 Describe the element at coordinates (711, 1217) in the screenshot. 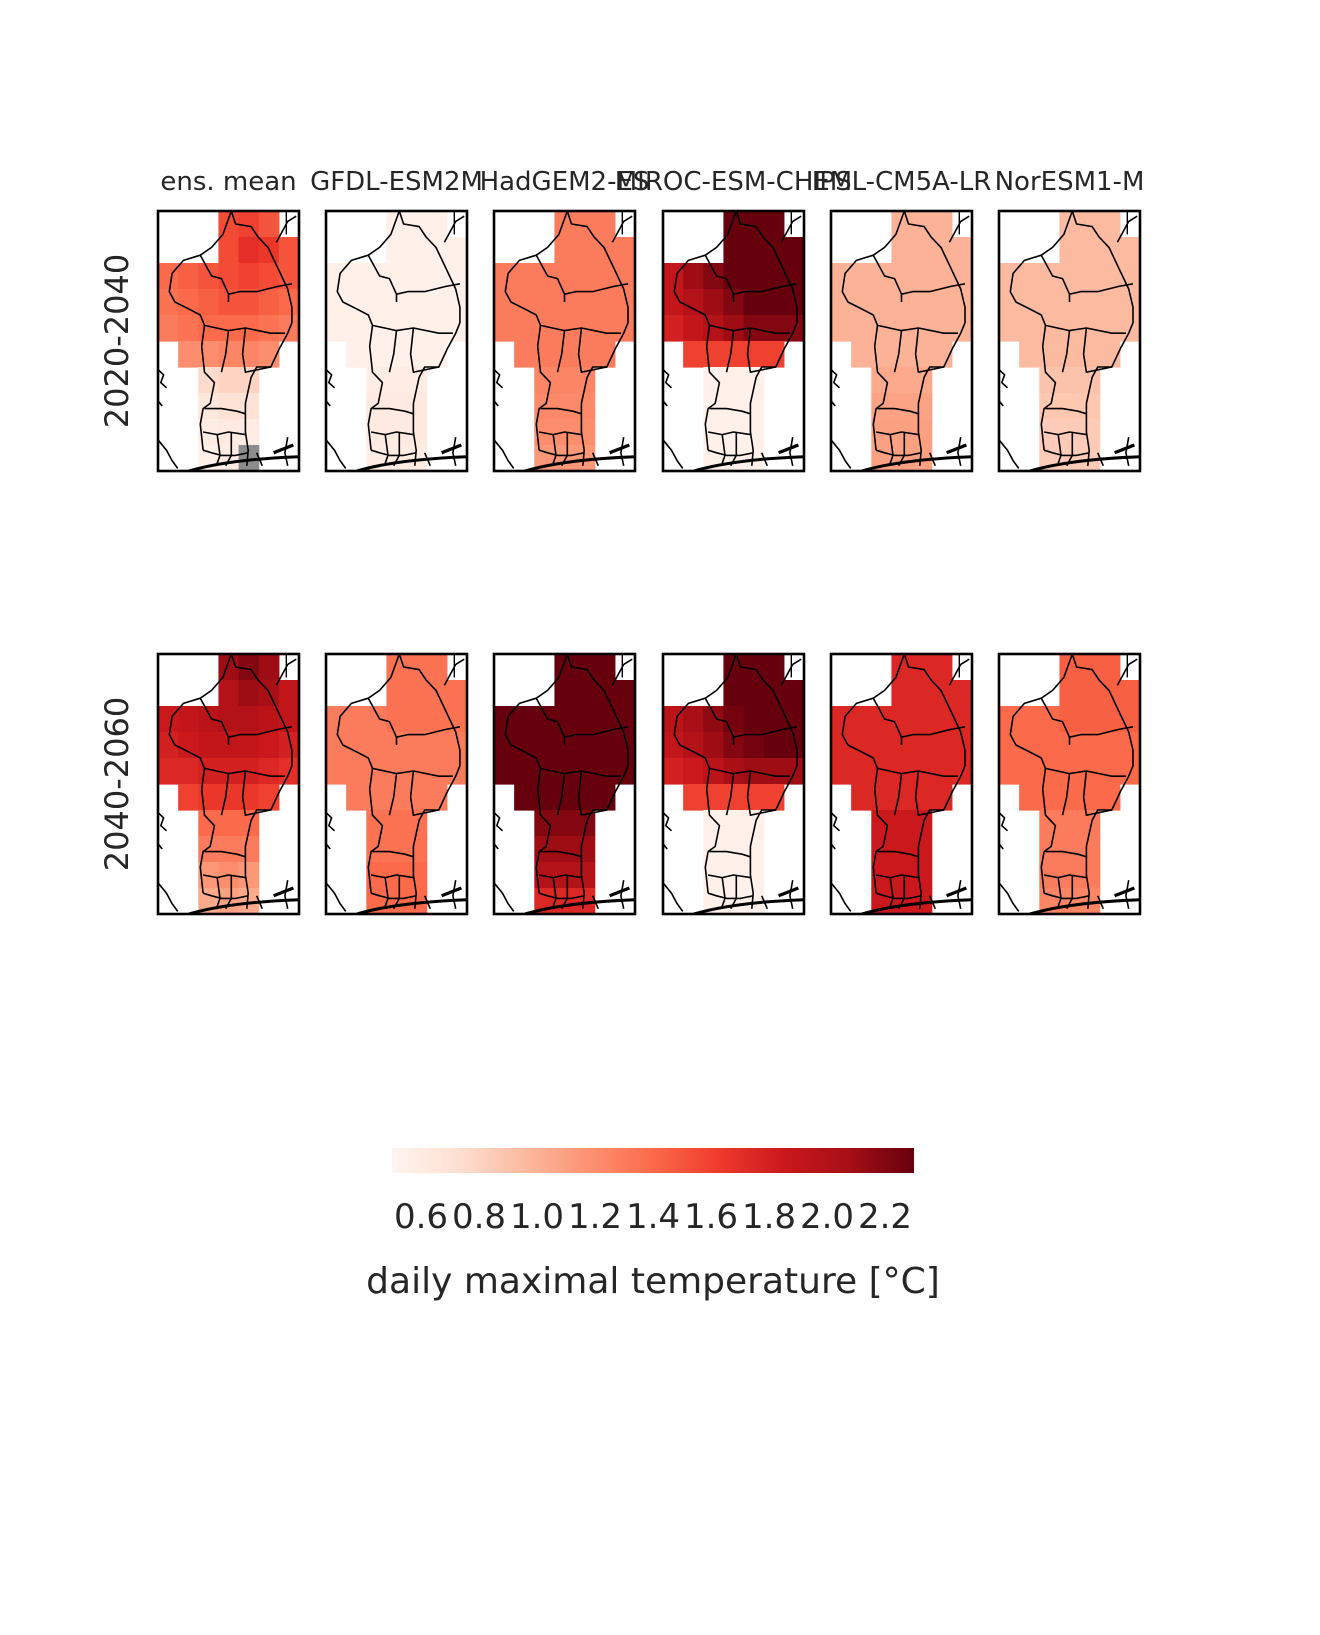

I see `colorbar-tick-label: 1.6` at that location.